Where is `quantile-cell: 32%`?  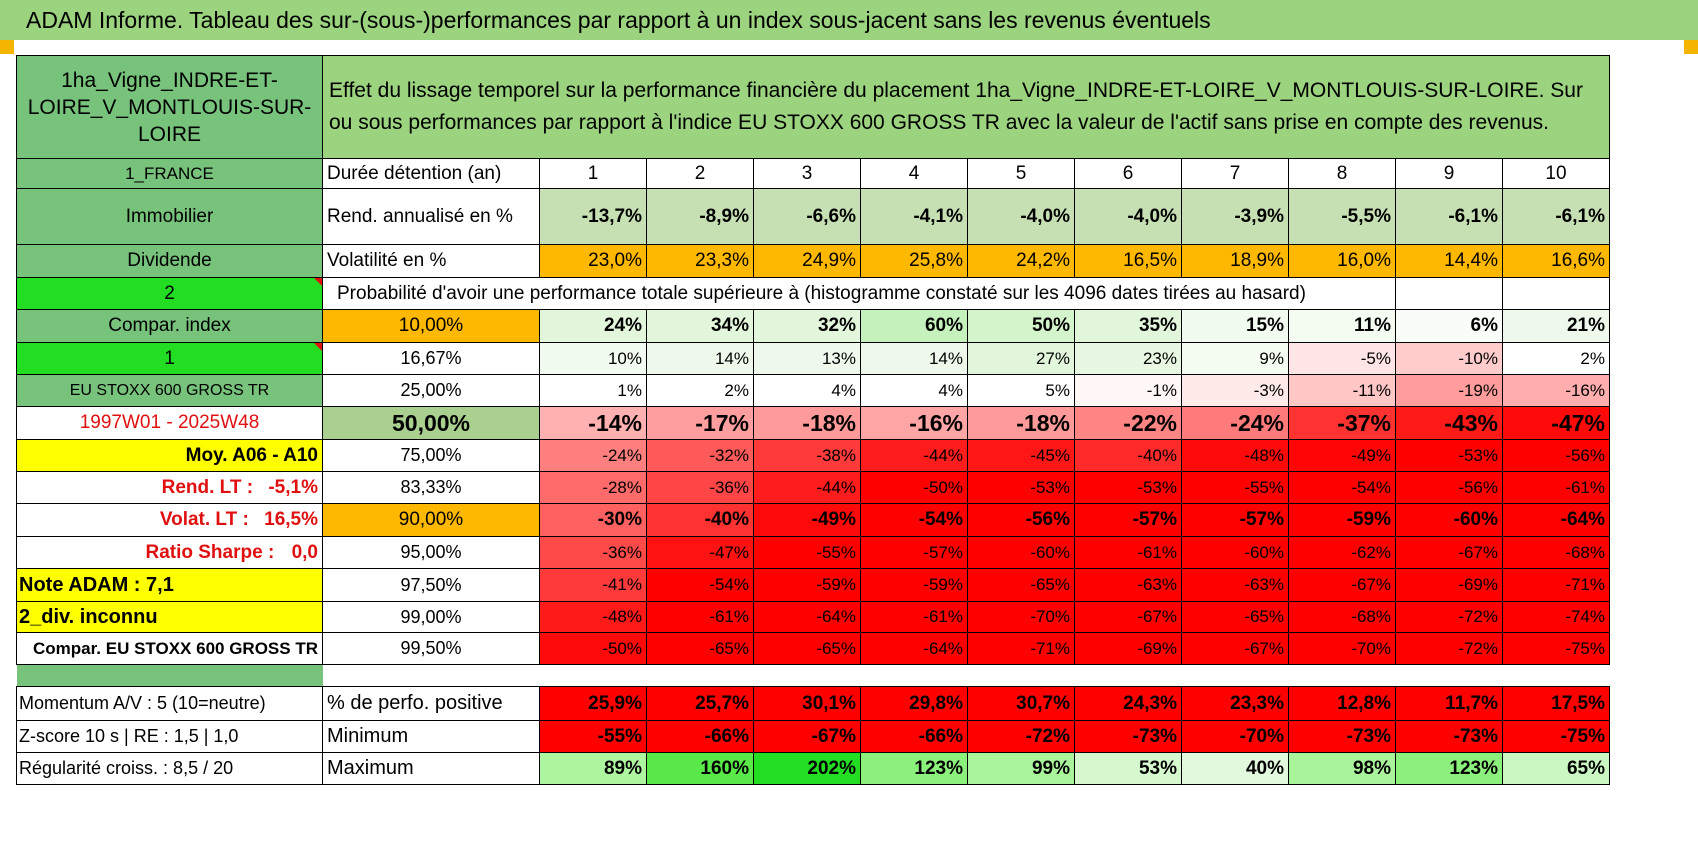 quantile-cell: 32% is located at coordinates (807, 326).